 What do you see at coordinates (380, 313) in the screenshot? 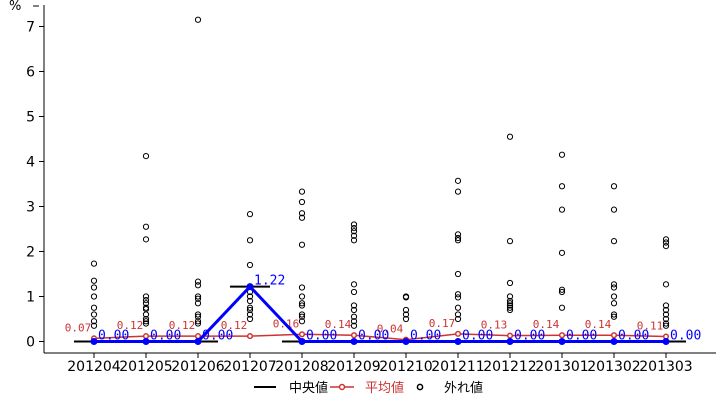
I see `median-line` at bounding box center [380, 313].